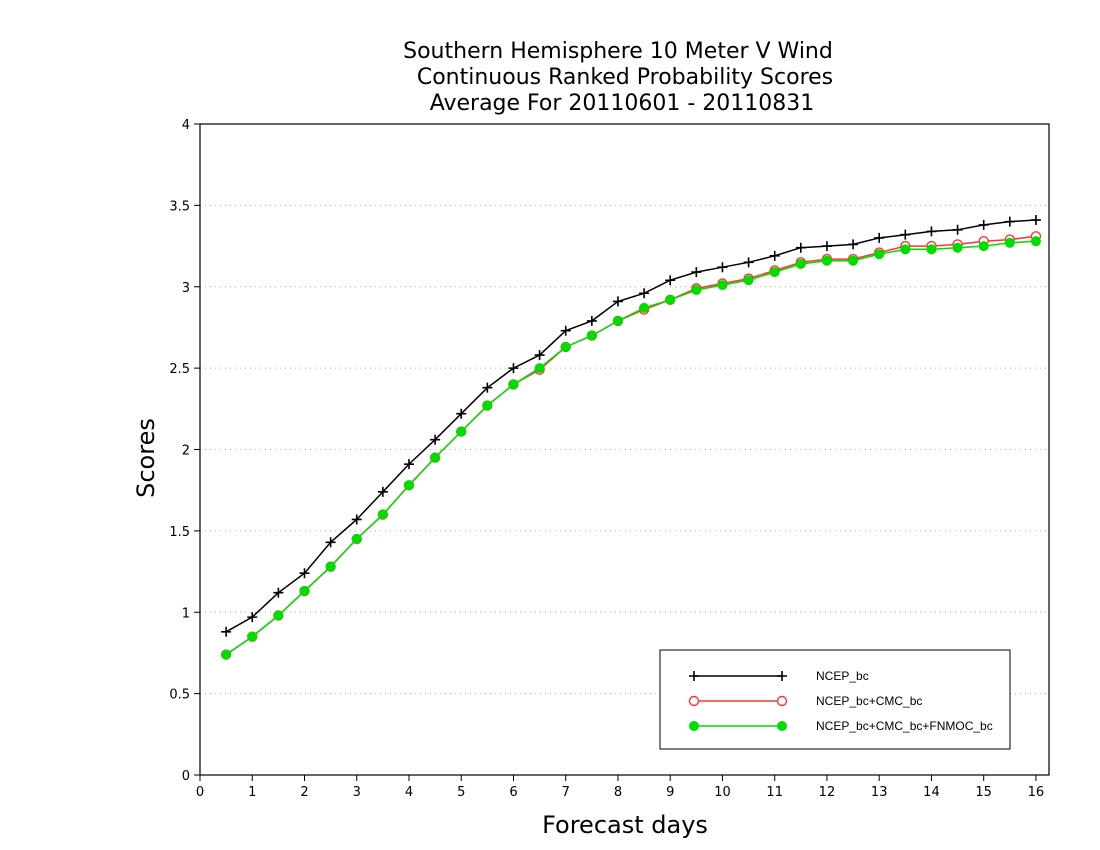  I want to click on y-tick-label: 0, so click(186, 776).